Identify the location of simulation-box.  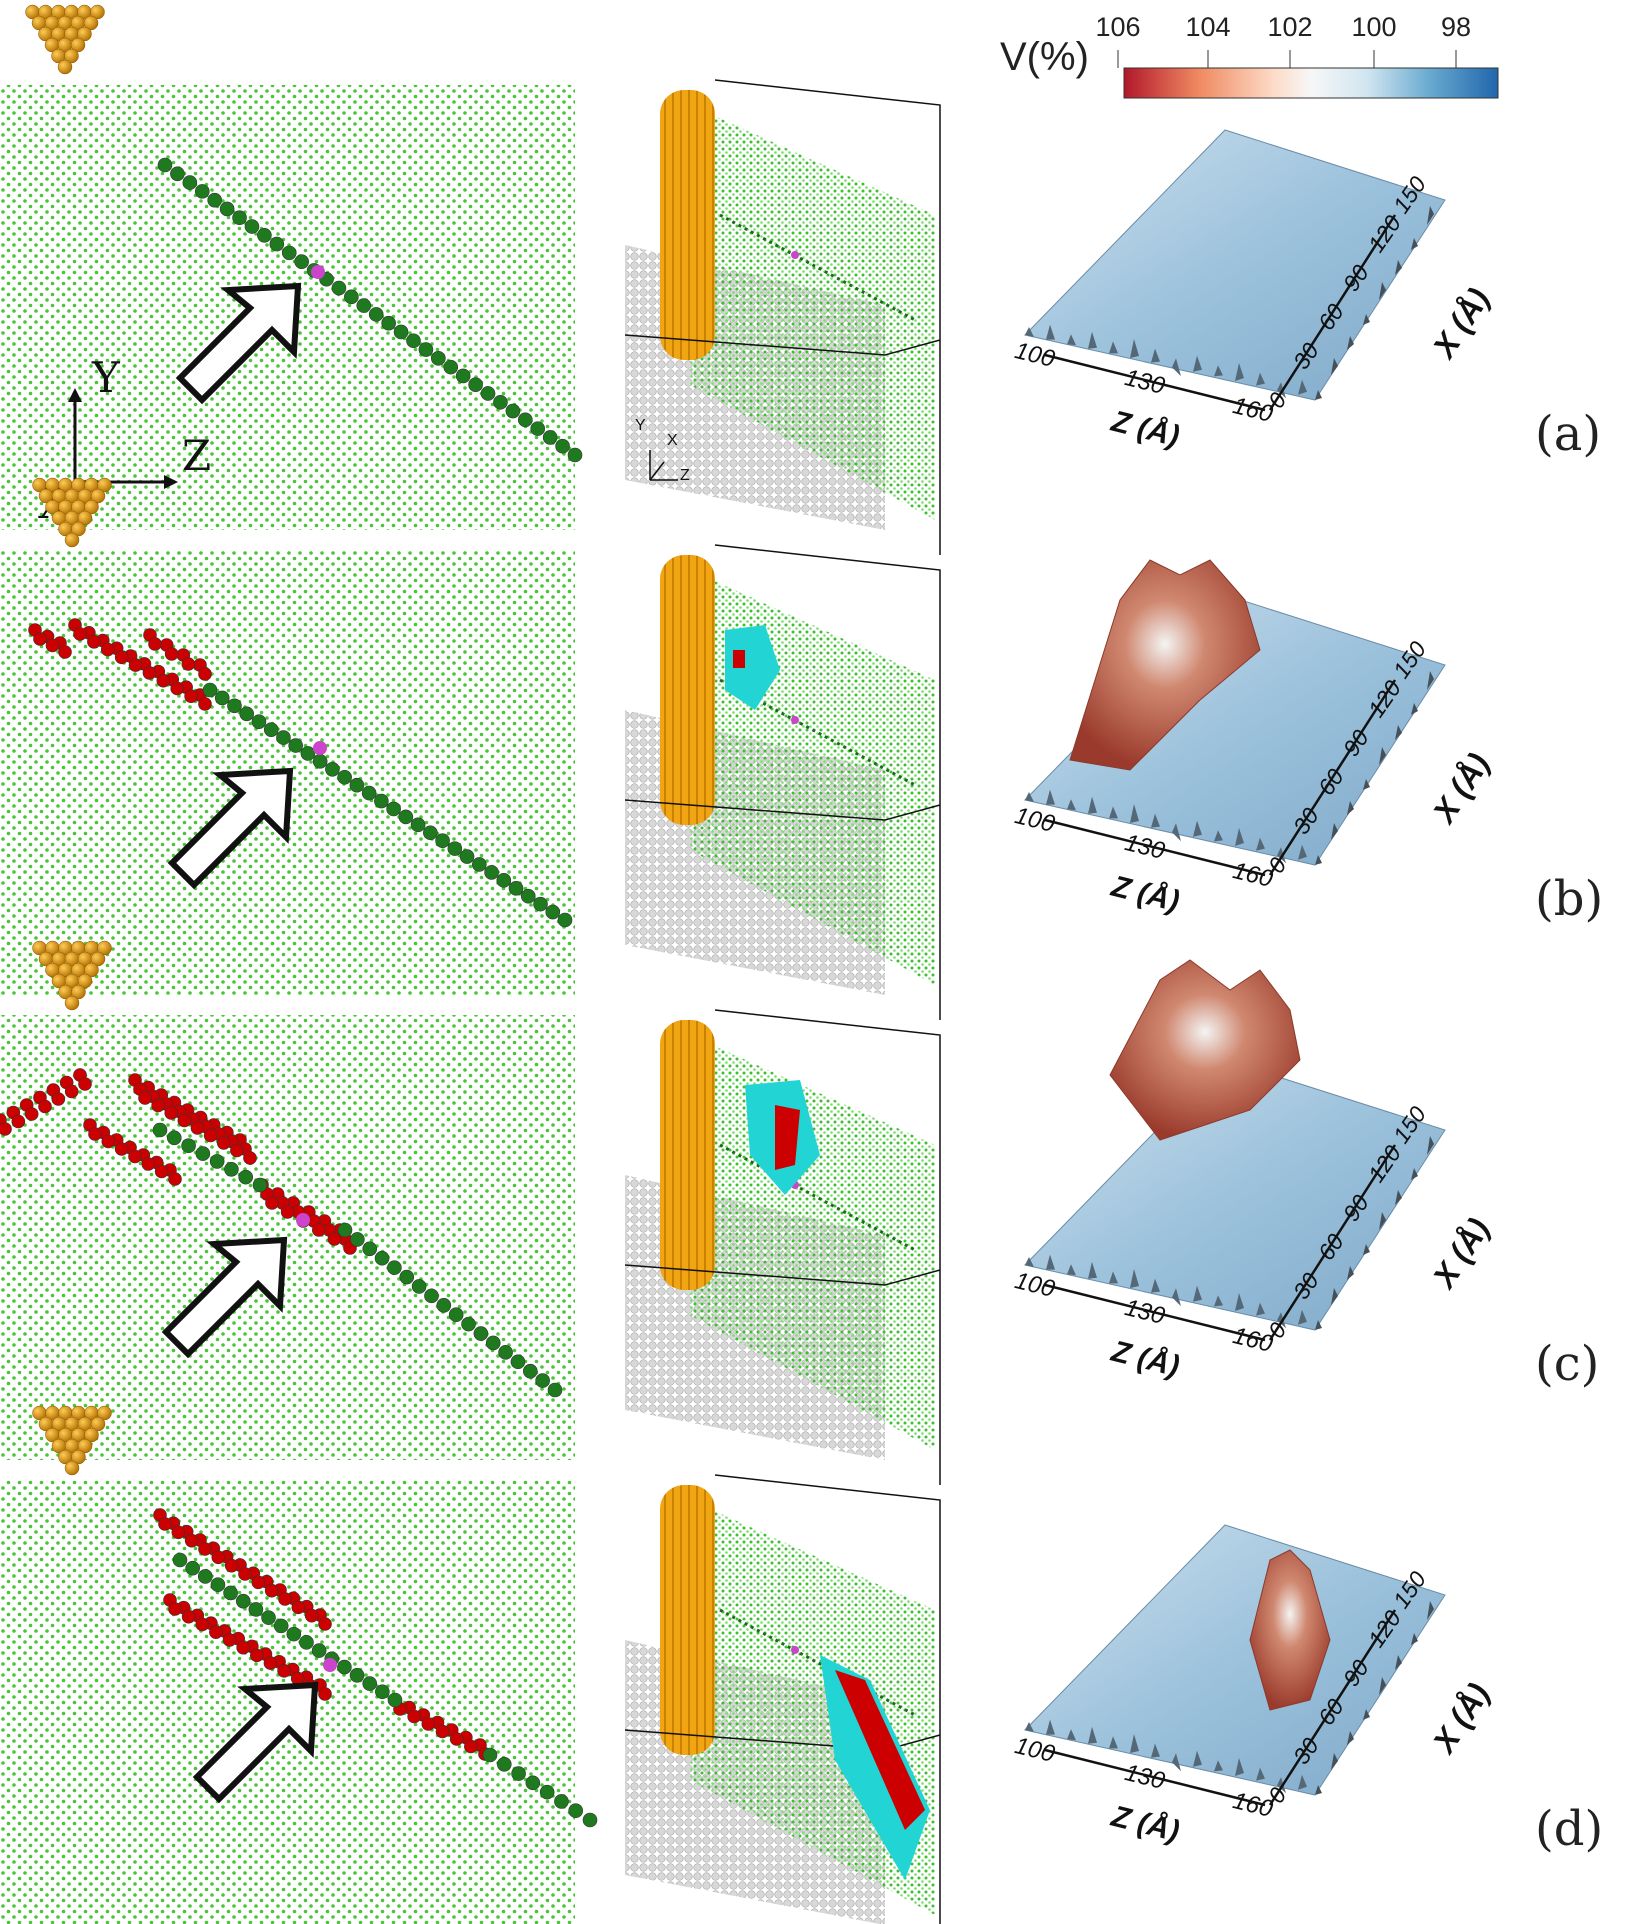
(782, 782).